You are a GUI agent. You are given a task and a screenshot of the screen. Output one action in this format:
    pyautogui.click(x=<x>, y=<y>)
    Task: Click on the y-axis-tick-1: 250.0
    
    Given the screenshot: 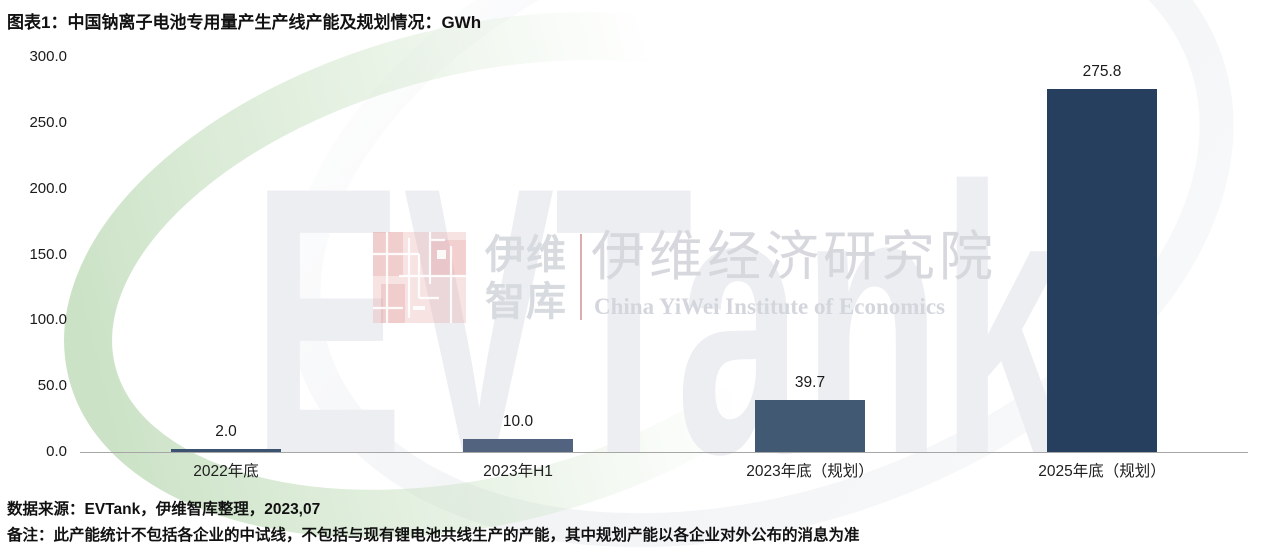 What is the action you would take?
    pyautogui.click(x=48, y=122)
    